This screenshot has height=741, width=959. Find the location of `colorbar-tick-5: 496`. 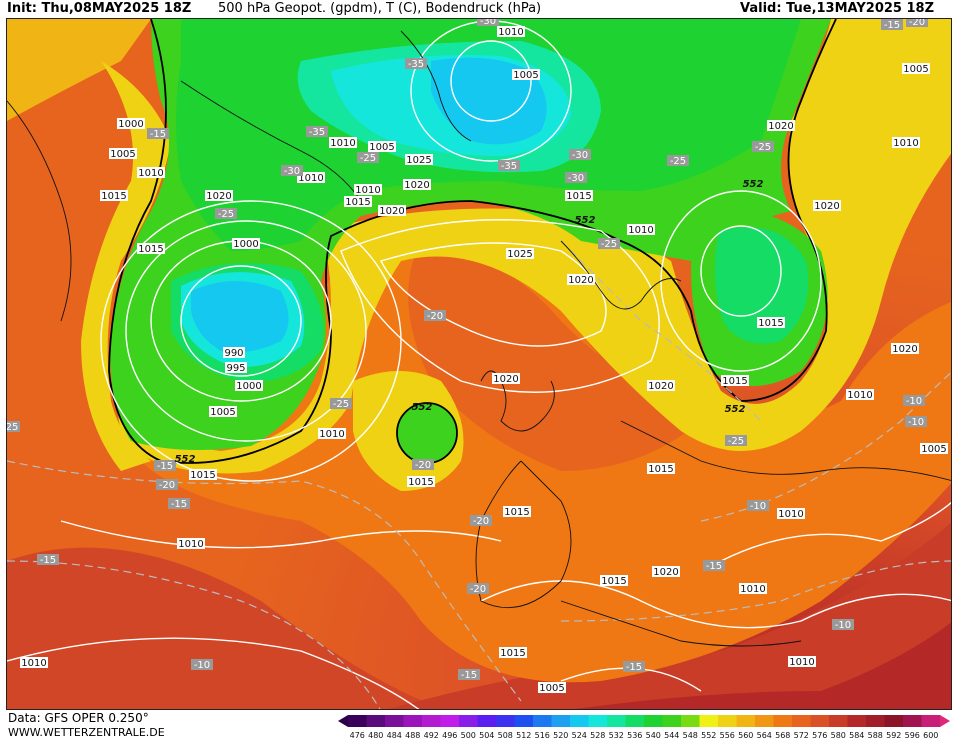

colorbar-tick-5: 496 is located at coordinates (449, 735).